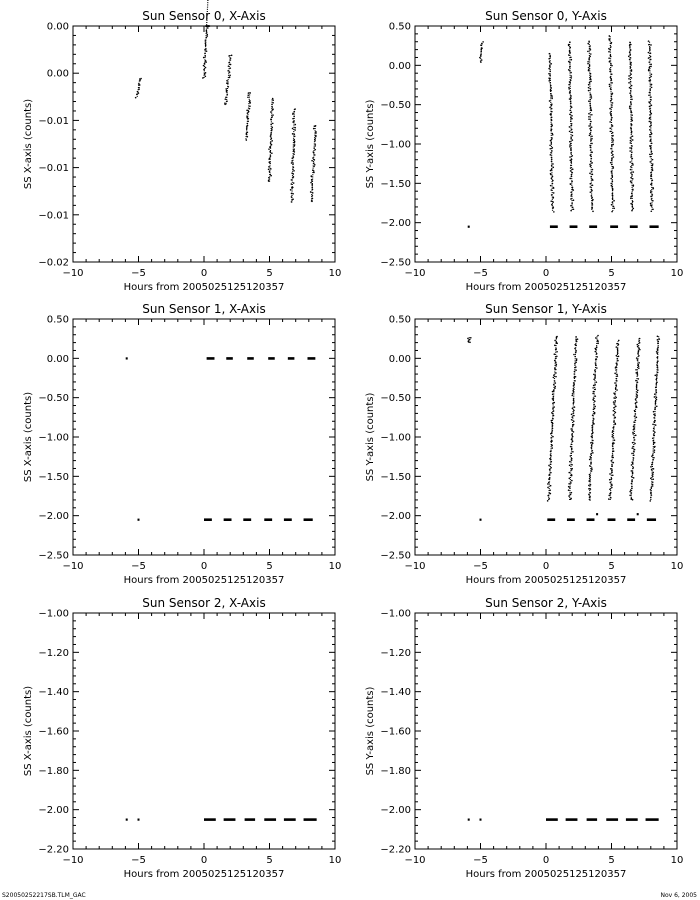  I want to click on x-axis-label: Hours from 2005025125120357, so click(204, 874).